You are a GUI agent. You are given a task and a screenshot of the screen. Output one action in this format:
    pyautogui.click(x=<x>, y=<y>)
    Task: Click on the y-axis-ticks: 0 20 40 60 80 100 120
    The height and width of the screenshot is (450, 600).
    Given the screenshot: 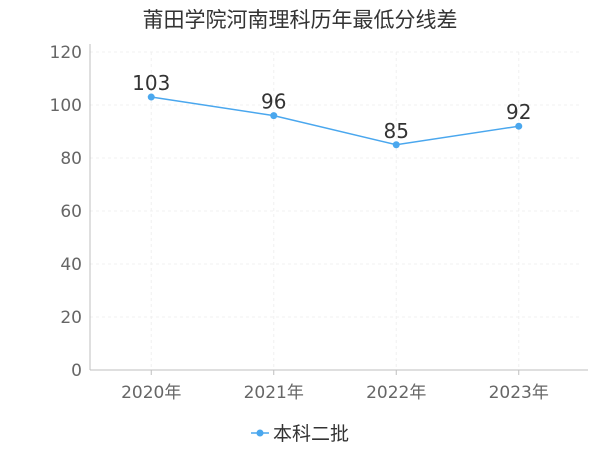 What is the action you would take?
    pyautogui.click(x=66, y=212)
    